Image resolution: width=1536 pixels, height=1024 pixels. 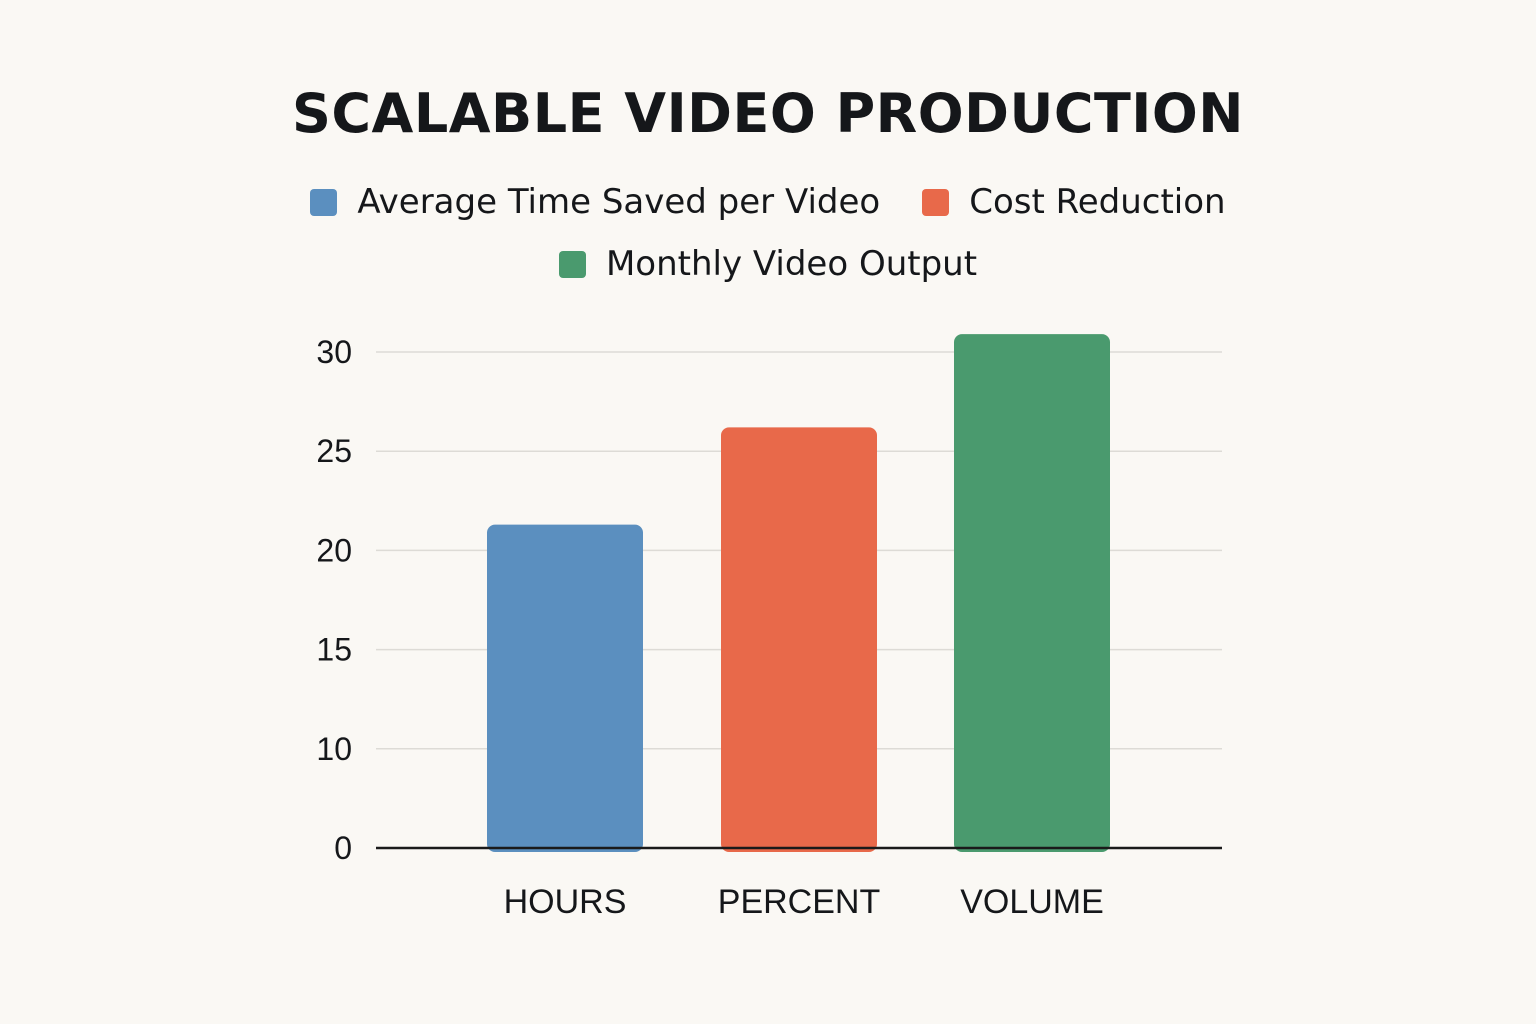 What do you see at coordinates (334, 352) in the screenshot?
I see `y-tick-label-30: 30` at bounding box center [334, 352].